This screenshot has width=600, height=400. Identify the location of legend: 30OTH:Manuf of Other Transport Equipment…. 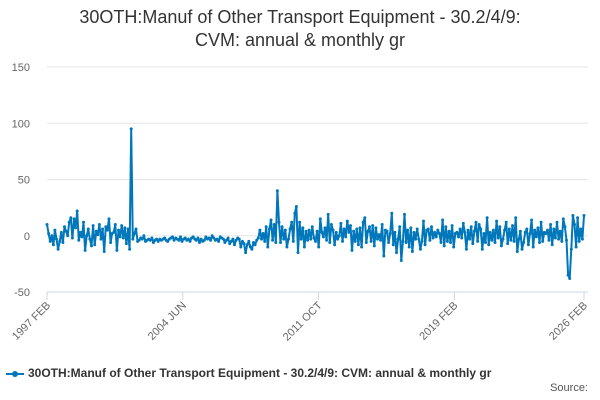
(300, 373).